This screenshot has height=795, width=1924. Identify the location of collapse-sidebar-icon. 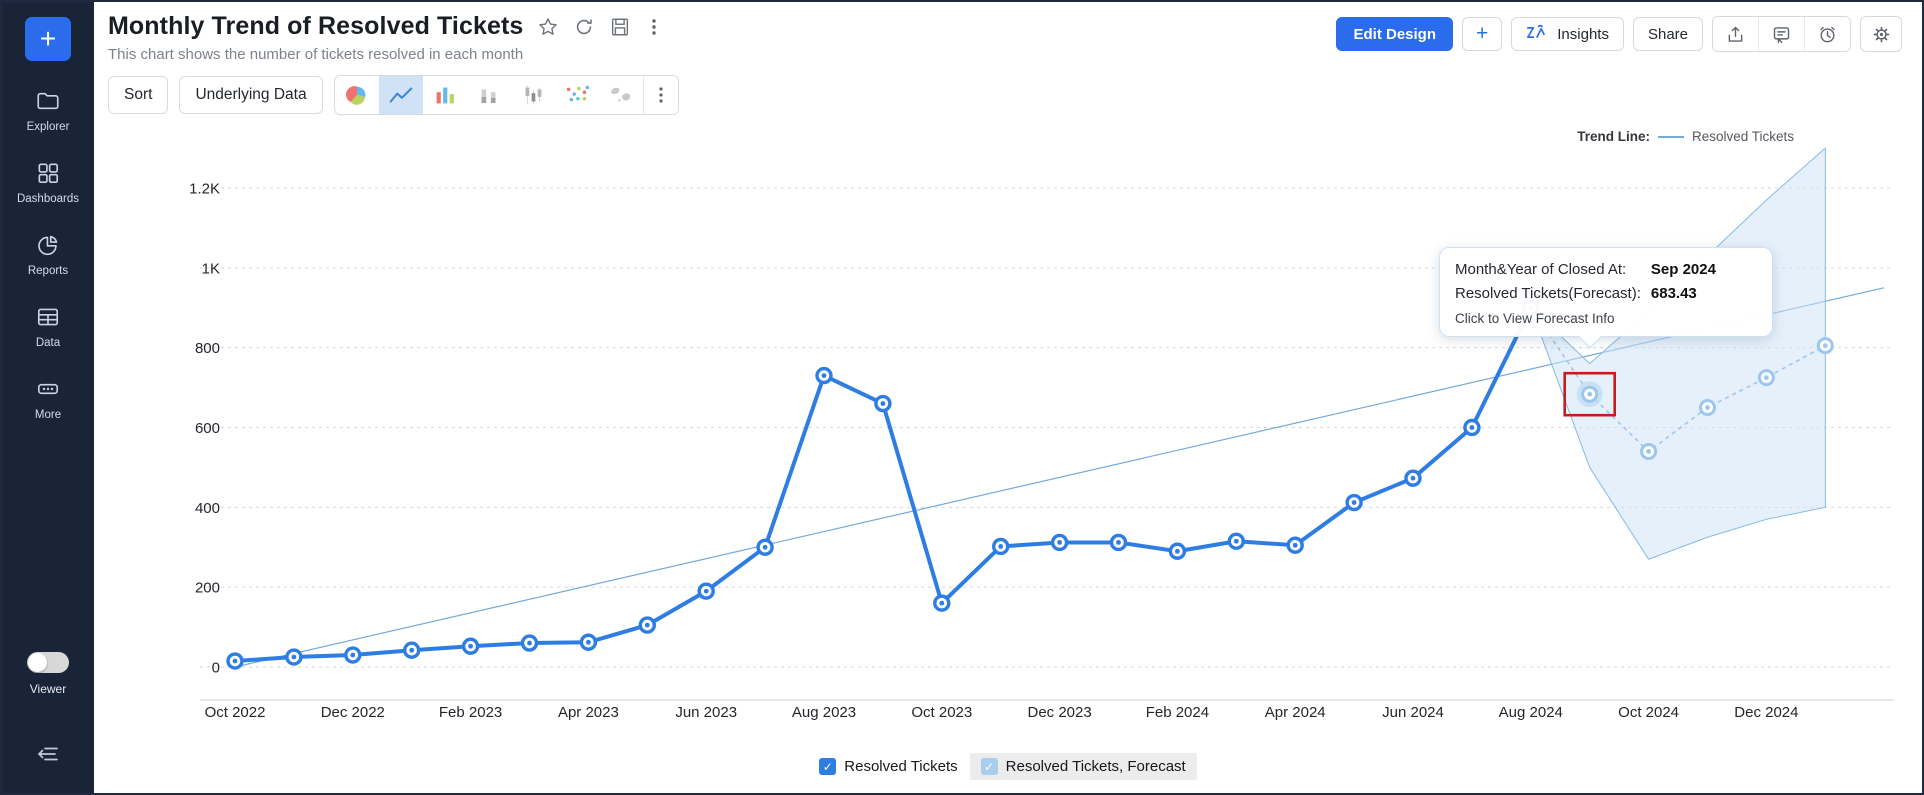
(48, 756).